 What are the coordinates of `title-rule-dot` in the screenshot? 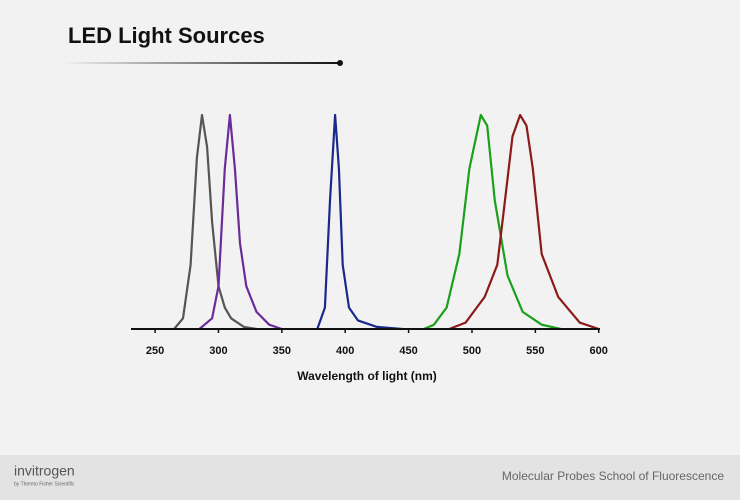 It's located at (340, 63).